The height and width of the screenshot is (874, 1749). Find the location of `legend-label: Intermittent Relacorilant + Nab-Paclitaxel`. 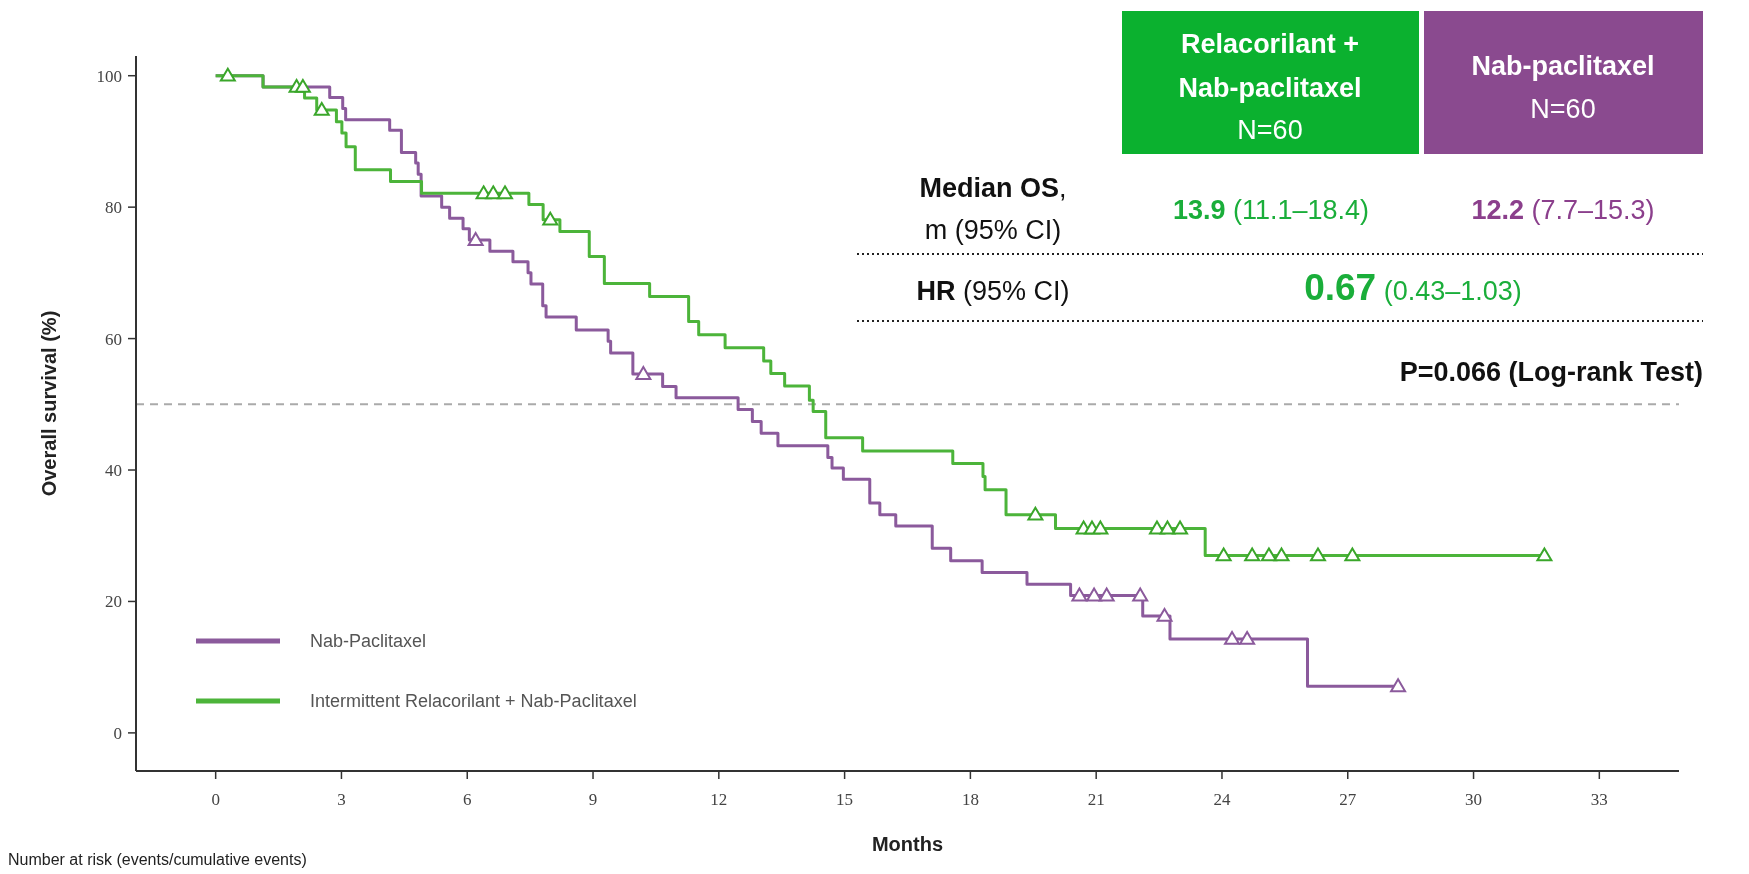

legend-label: Intermittent Relacorilant + Nab-Paclitaxel is located at coordinates (473, 701).